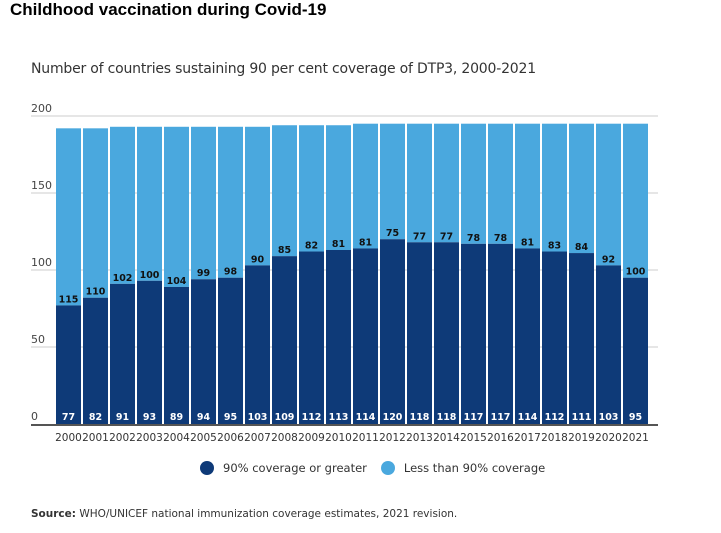  Describe the element at coordinates (462, 468) in the screenshot. I see `legend-item-less-than-90: Less than 90% coverage` at that location.